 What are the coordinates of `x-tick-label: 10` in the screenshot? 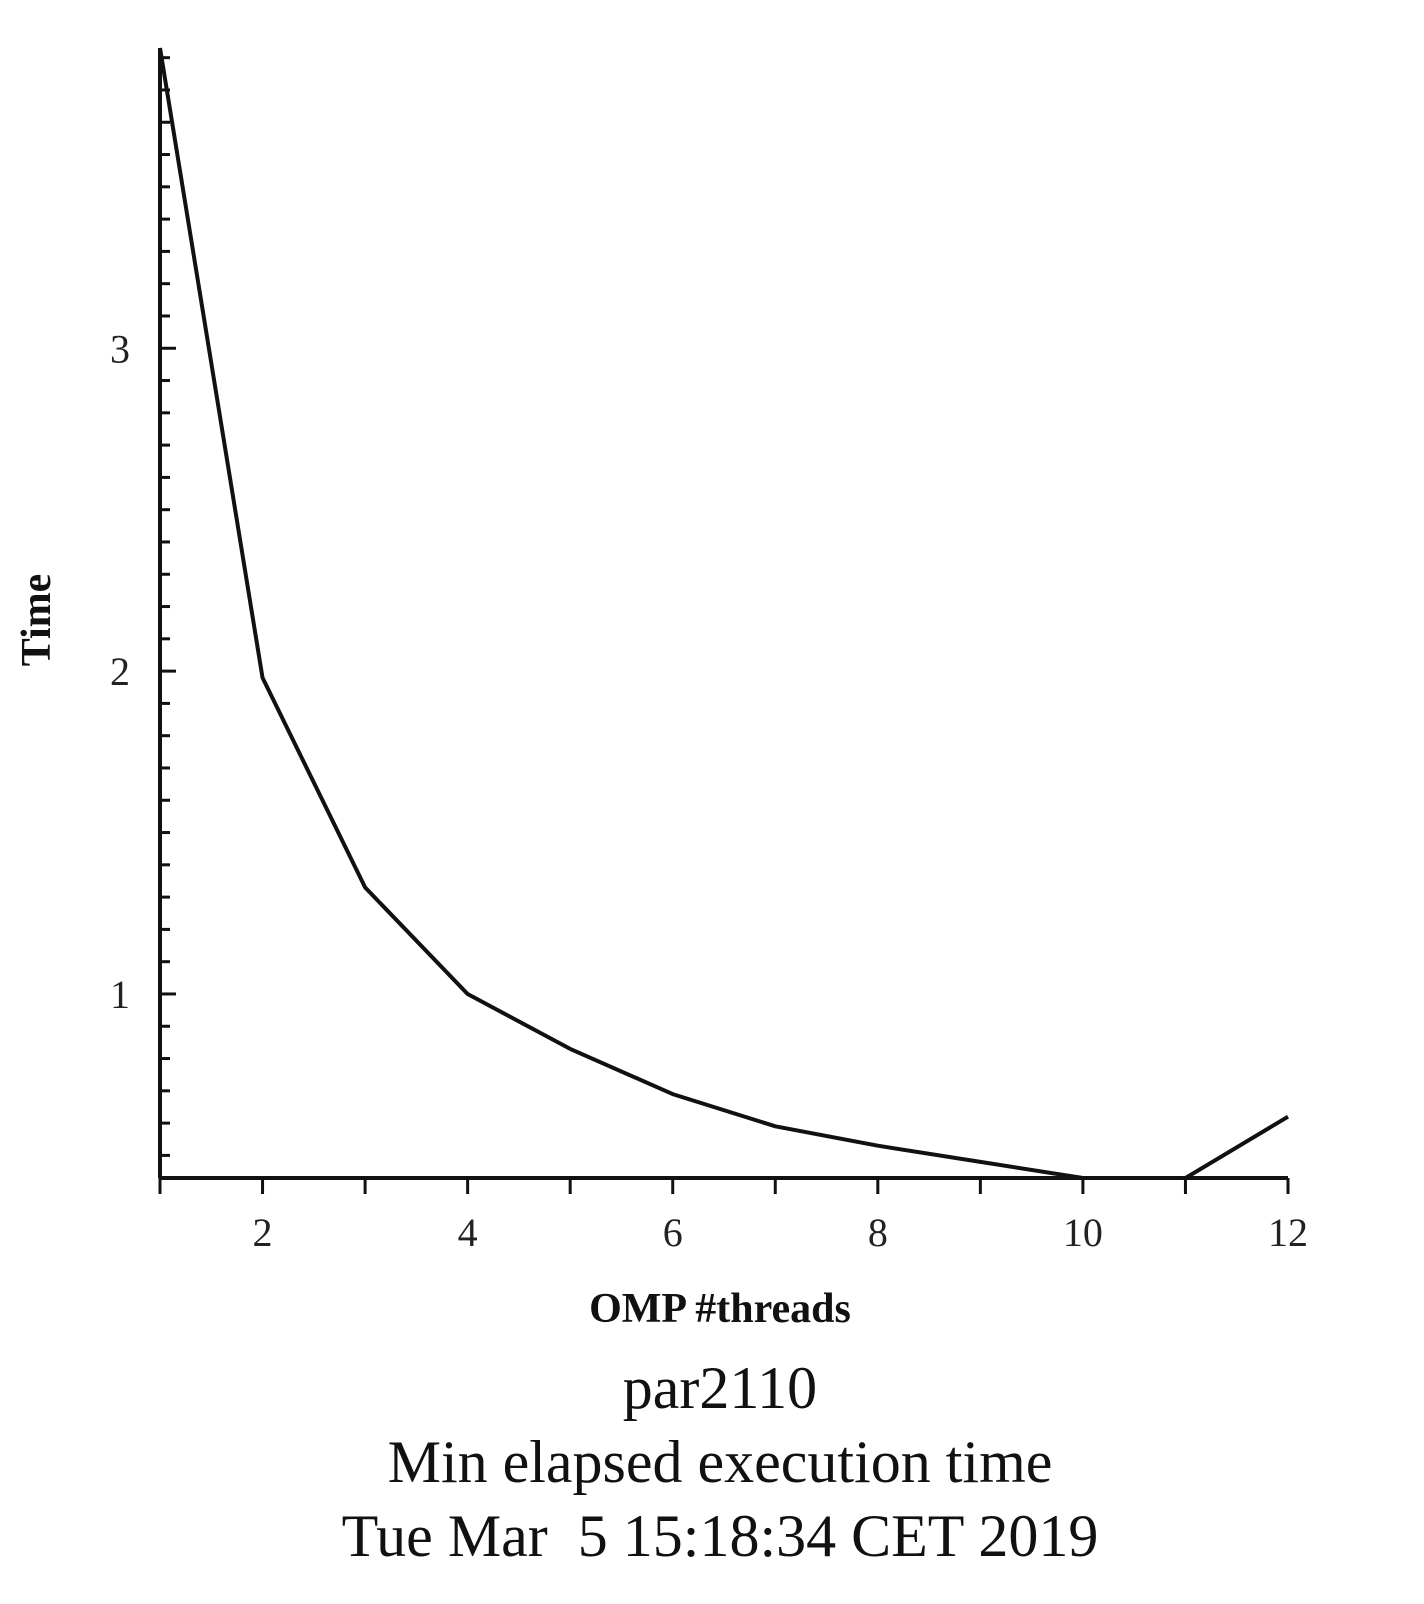 It's located at (1083, 1232).